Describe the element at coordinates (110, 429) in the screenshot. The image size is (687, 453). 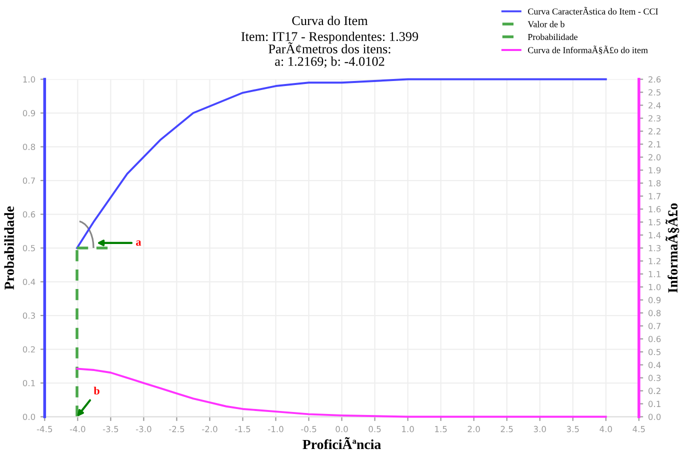
I see `x-tick-label: -3.5` at that location.